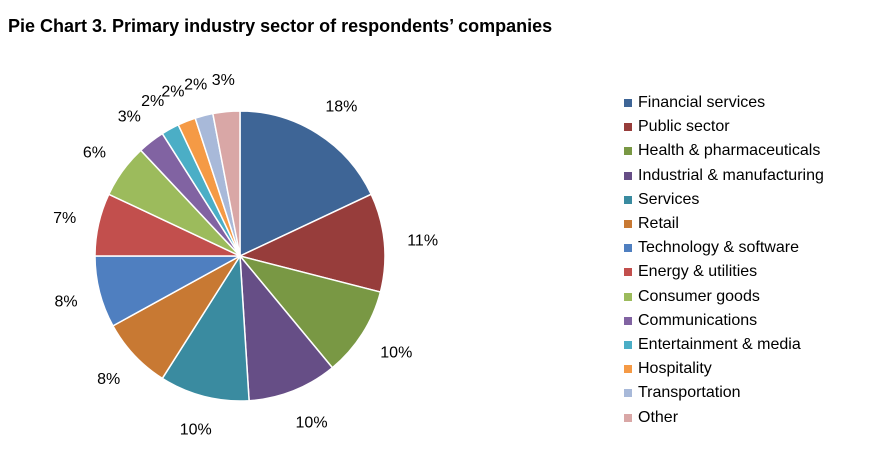 This screenshot has height=459, width=871. Describe the element at coordinates (684, 127) in the screenshot. I see `legend-label: Public sector` at that location.